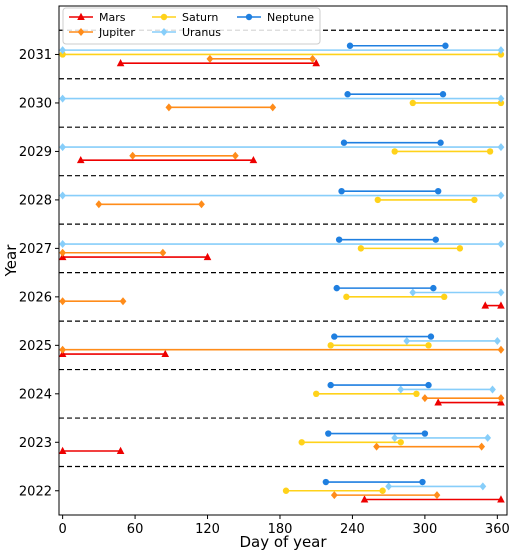  What do you see at coordinates (290, 17) in the screenshot?
I see `legend-label: Neptune` at bounding box center [290, 17].